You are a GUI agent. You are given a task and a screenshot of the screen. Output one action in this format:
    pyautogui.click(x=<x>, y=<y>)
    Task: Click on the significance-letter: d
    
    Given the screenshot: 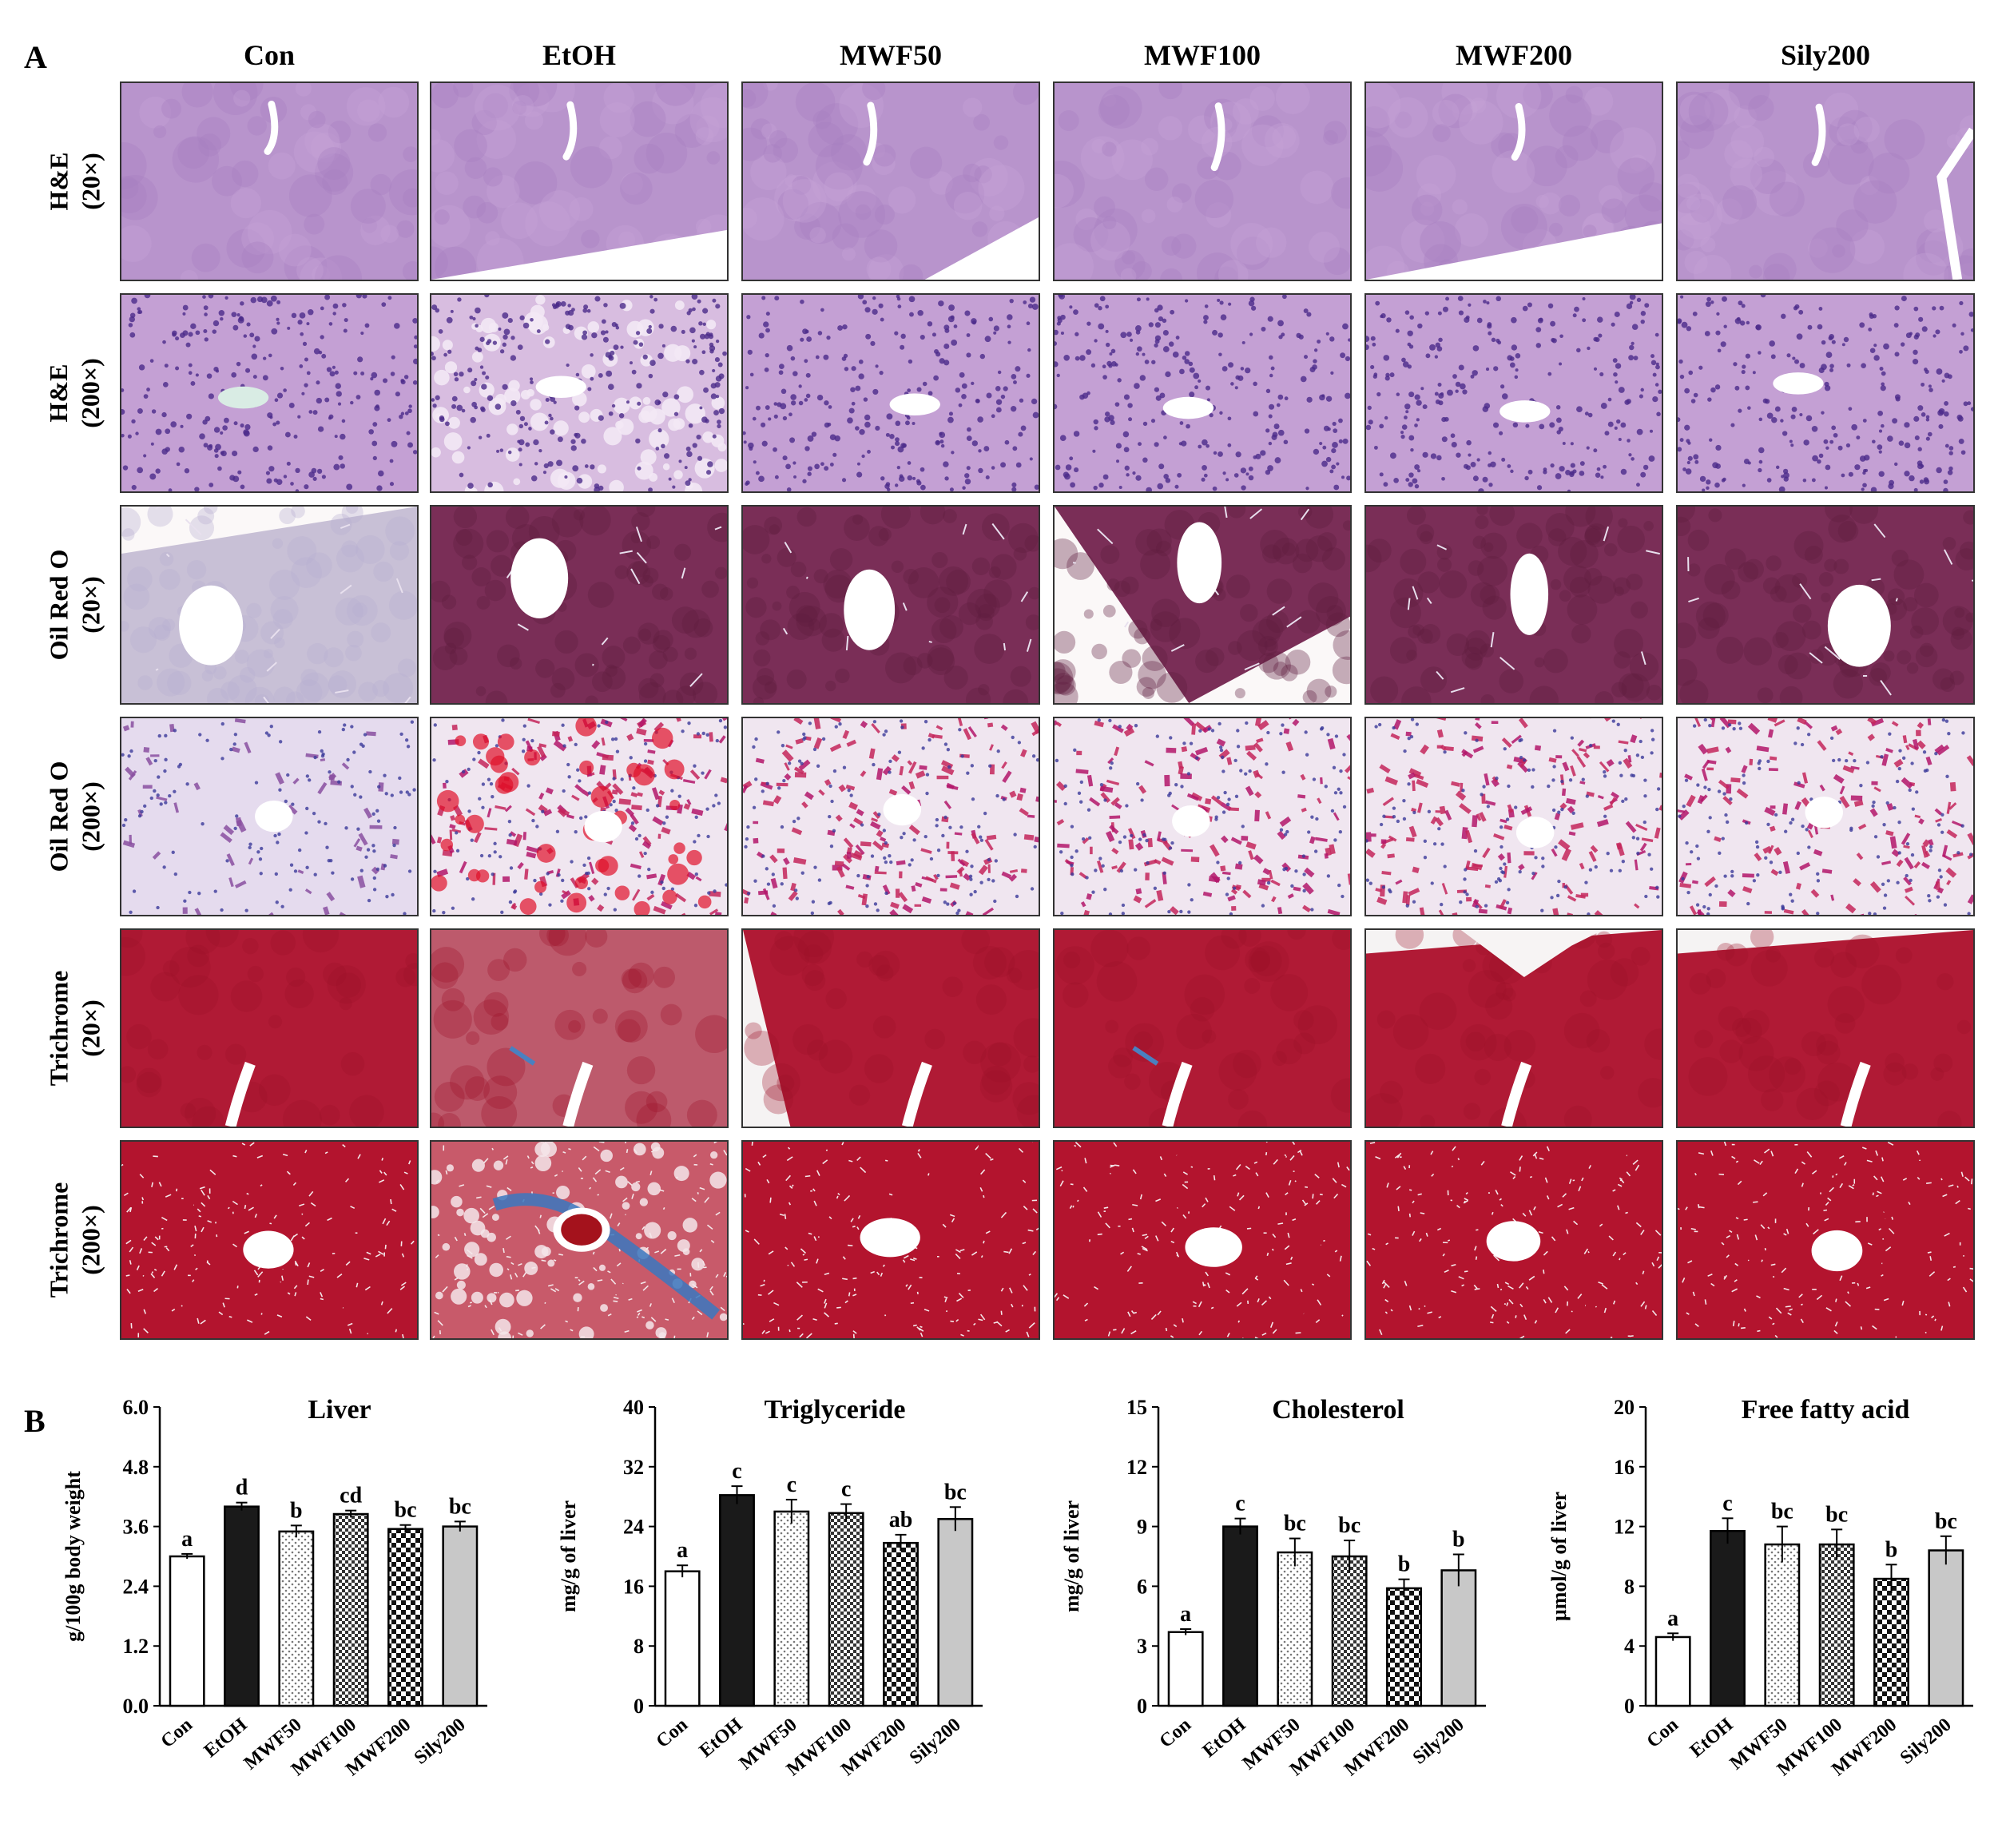 What is the action you would take?
    pyautogui.click(x=242, y=1488)
    